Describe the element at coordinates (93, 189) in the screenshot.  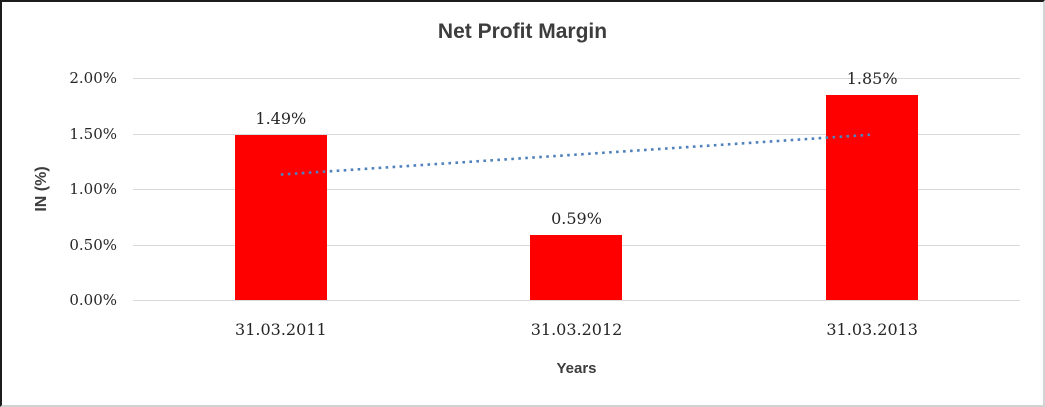
I see `y-axis-tick-label: 1.00%` at that location.